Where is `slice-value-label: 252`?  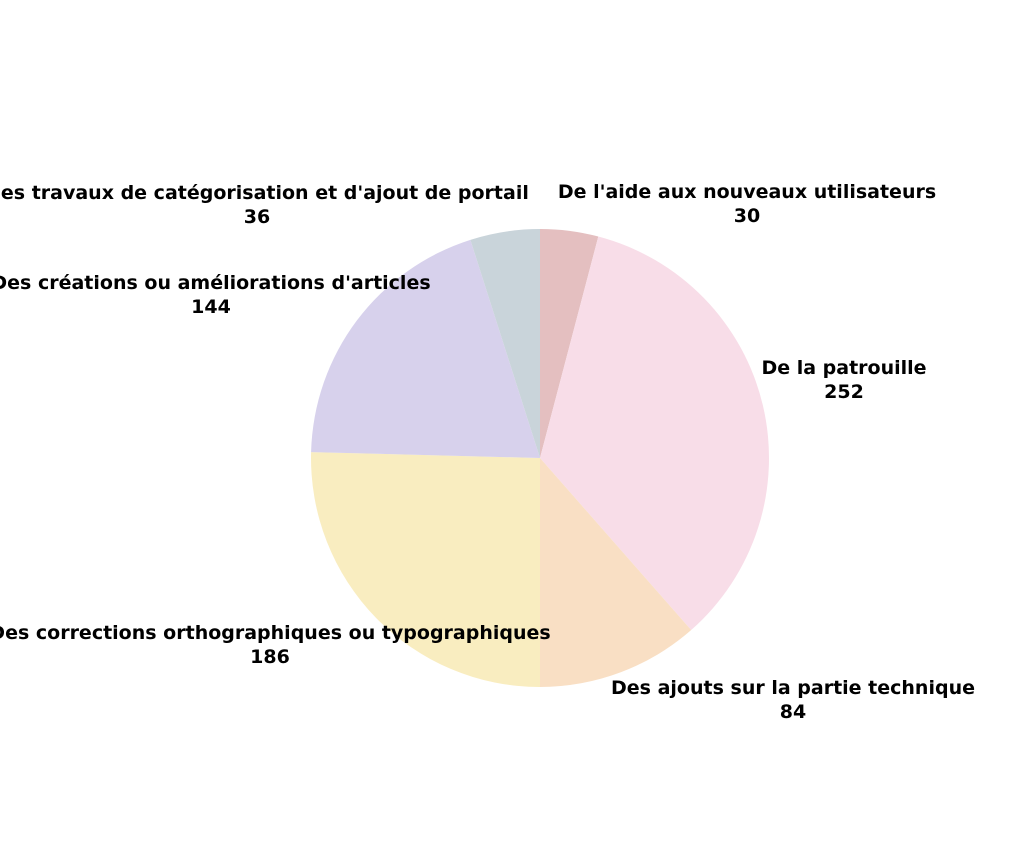 slice-value-label: 252 is located at coordinates (844, 392).